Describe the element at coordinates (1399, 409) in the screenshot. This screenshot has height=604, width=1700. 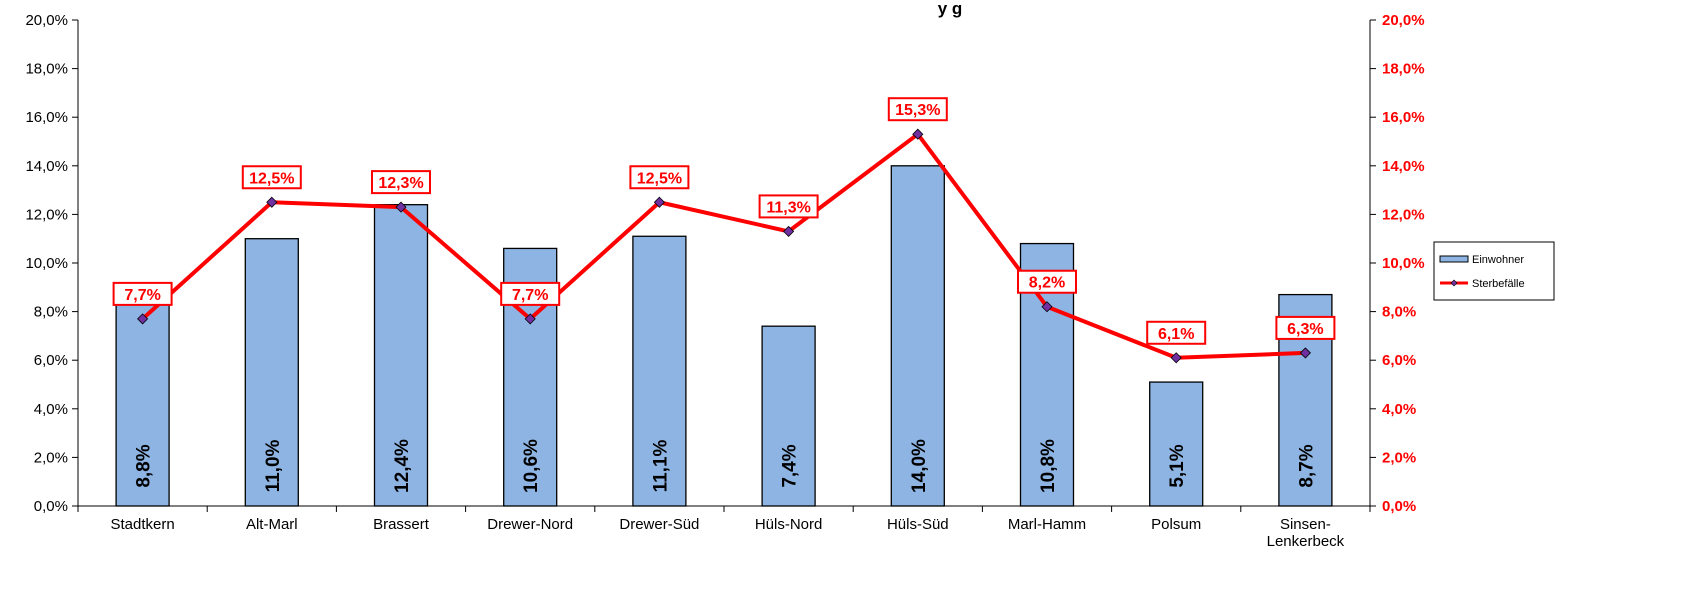
I see `y-right-tick-label: 4,0%` at that location.